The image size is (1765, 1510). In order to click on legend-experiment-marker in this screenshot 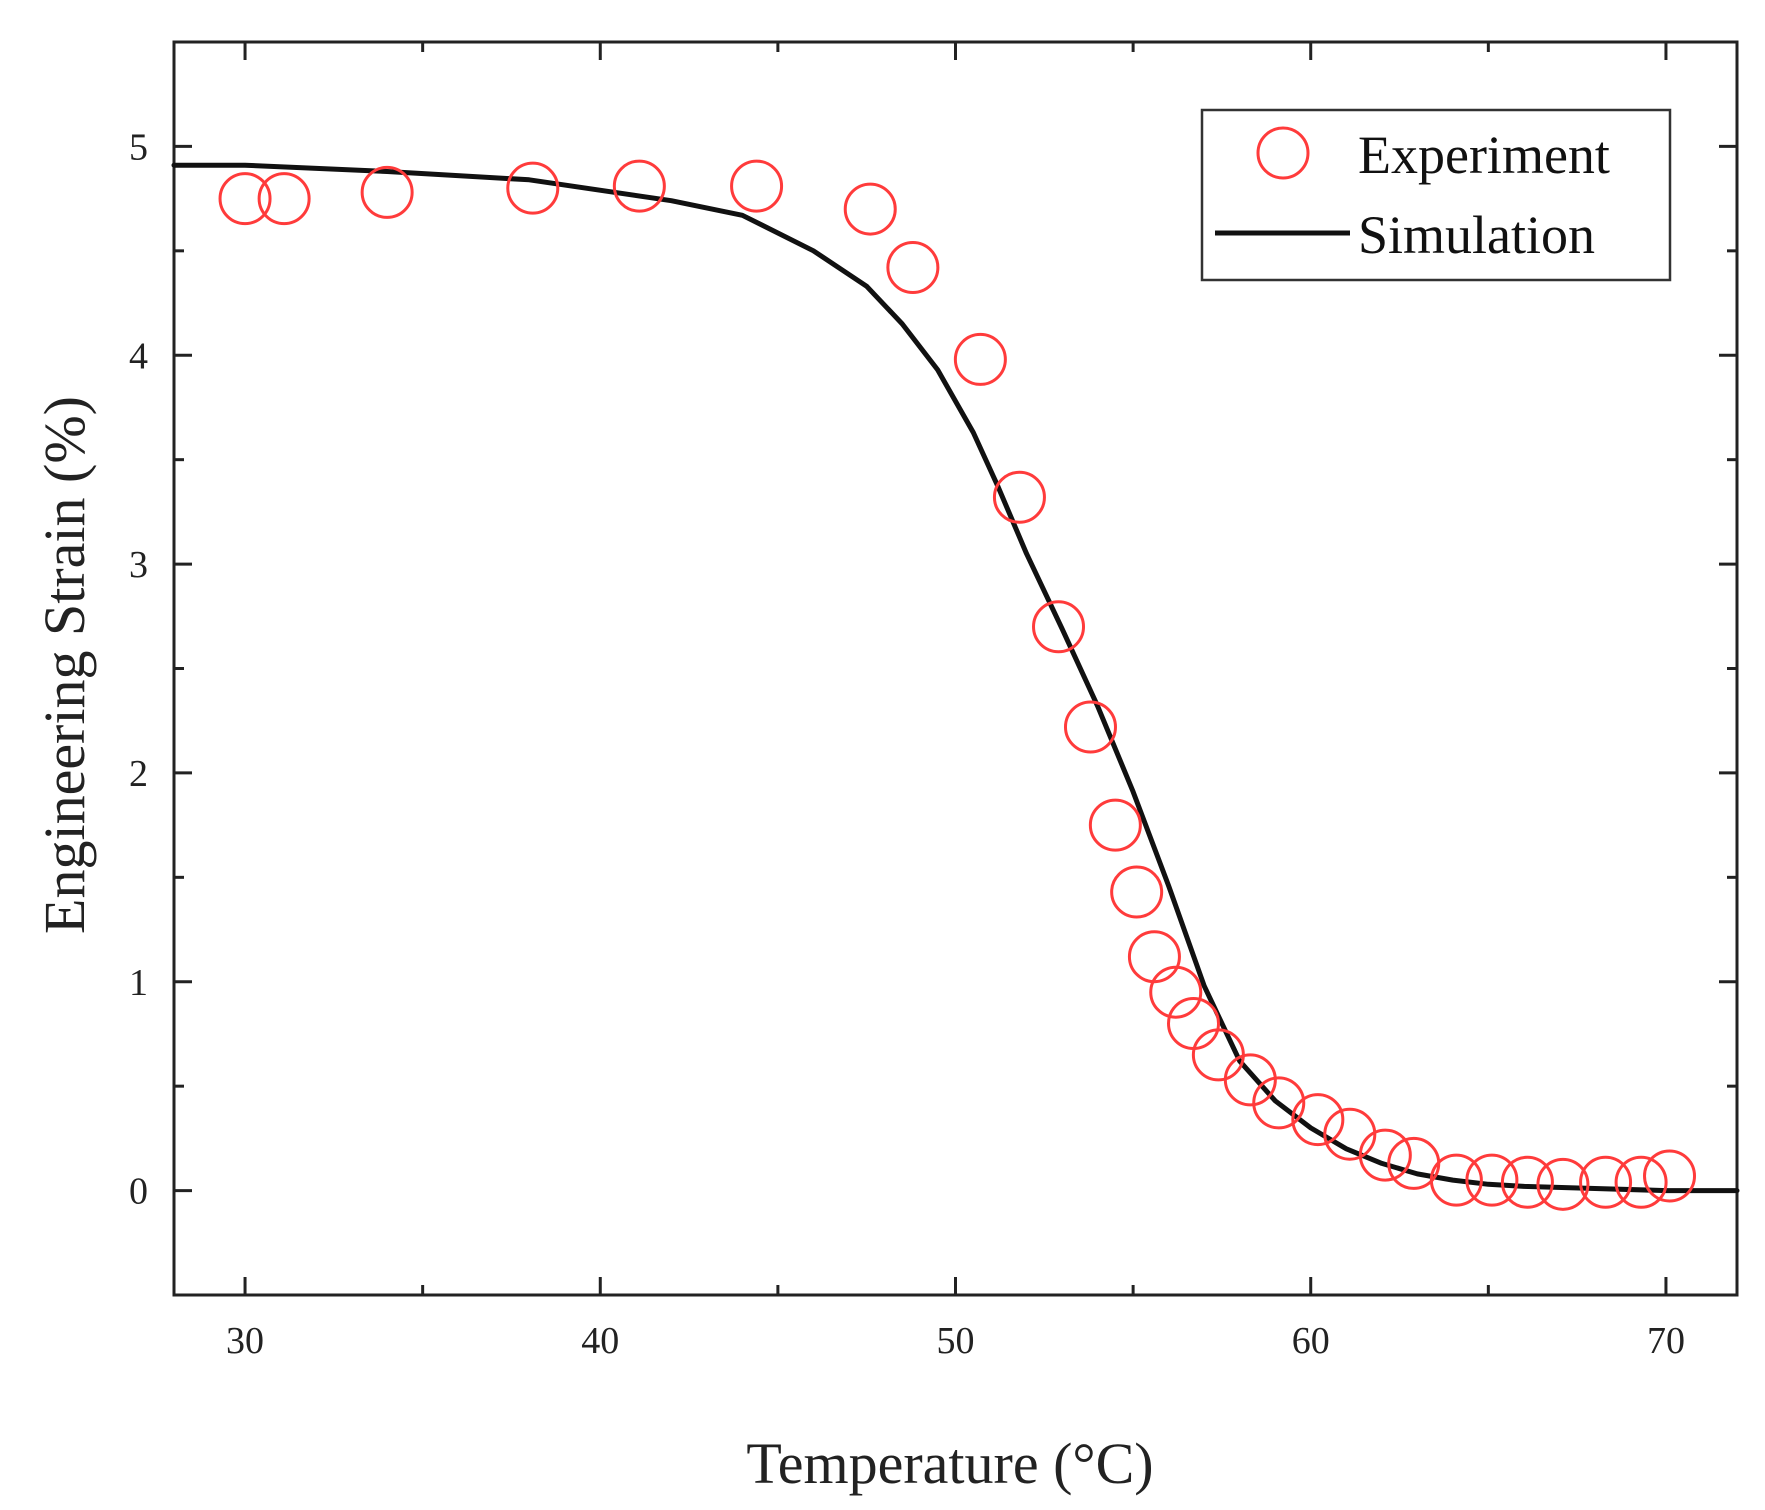, I will do `click(1283, 153)`.